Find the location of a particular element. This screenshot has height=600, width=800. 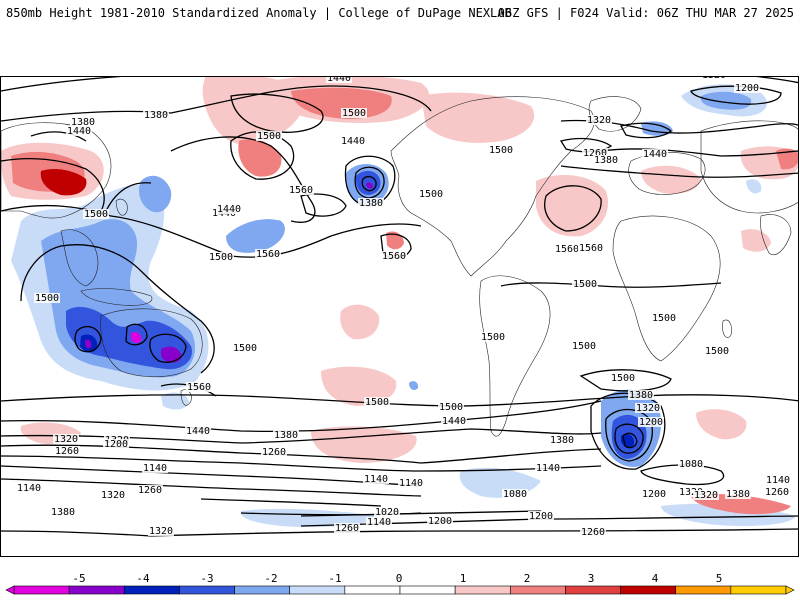

colorbar: -5 -4 -3 -2 -1 0 1 2 3 4 5 is located at coordinates (400, 586).